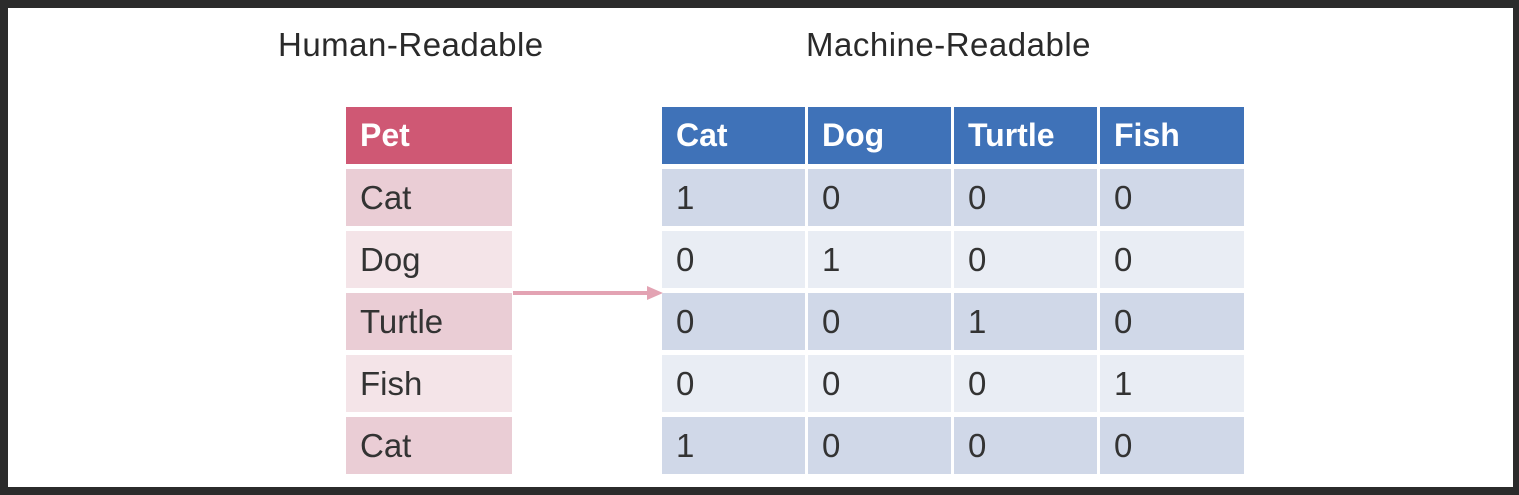 The height and width of the screenshot is (495, 1519). I want to click on pet-cell: Dog, so click(429, 259).